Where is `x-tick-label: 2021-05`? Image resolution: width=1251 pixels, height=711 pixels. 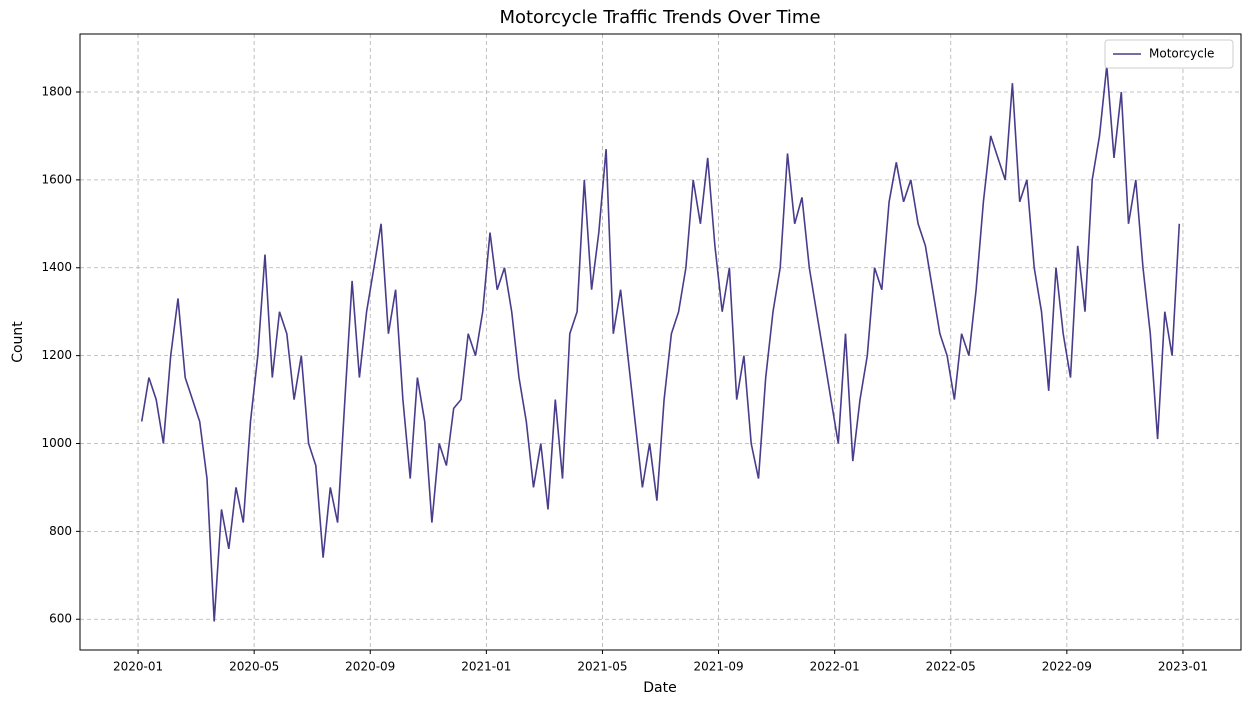
x-tick-label: 2021-05 is located at coordinates (602, 667).